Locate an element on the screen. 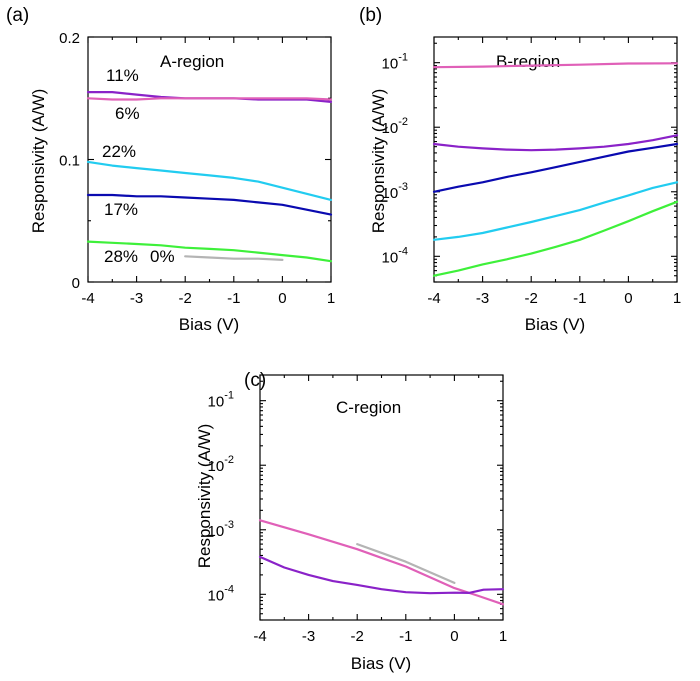  panel-b-series-6pct is located at coordinates (555, 65).